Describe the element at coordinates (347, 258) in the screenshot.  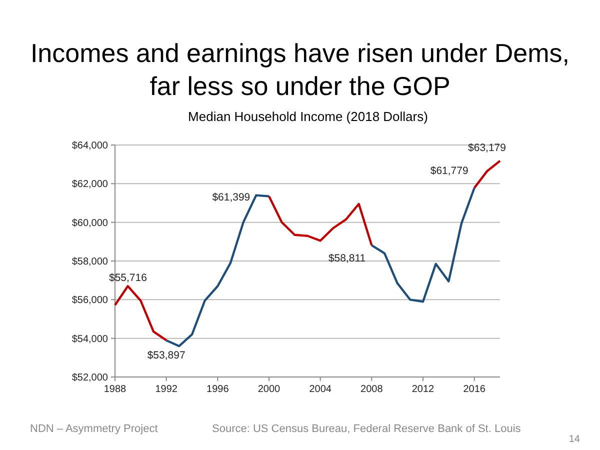
I see `annotation: $58,811` at that location.